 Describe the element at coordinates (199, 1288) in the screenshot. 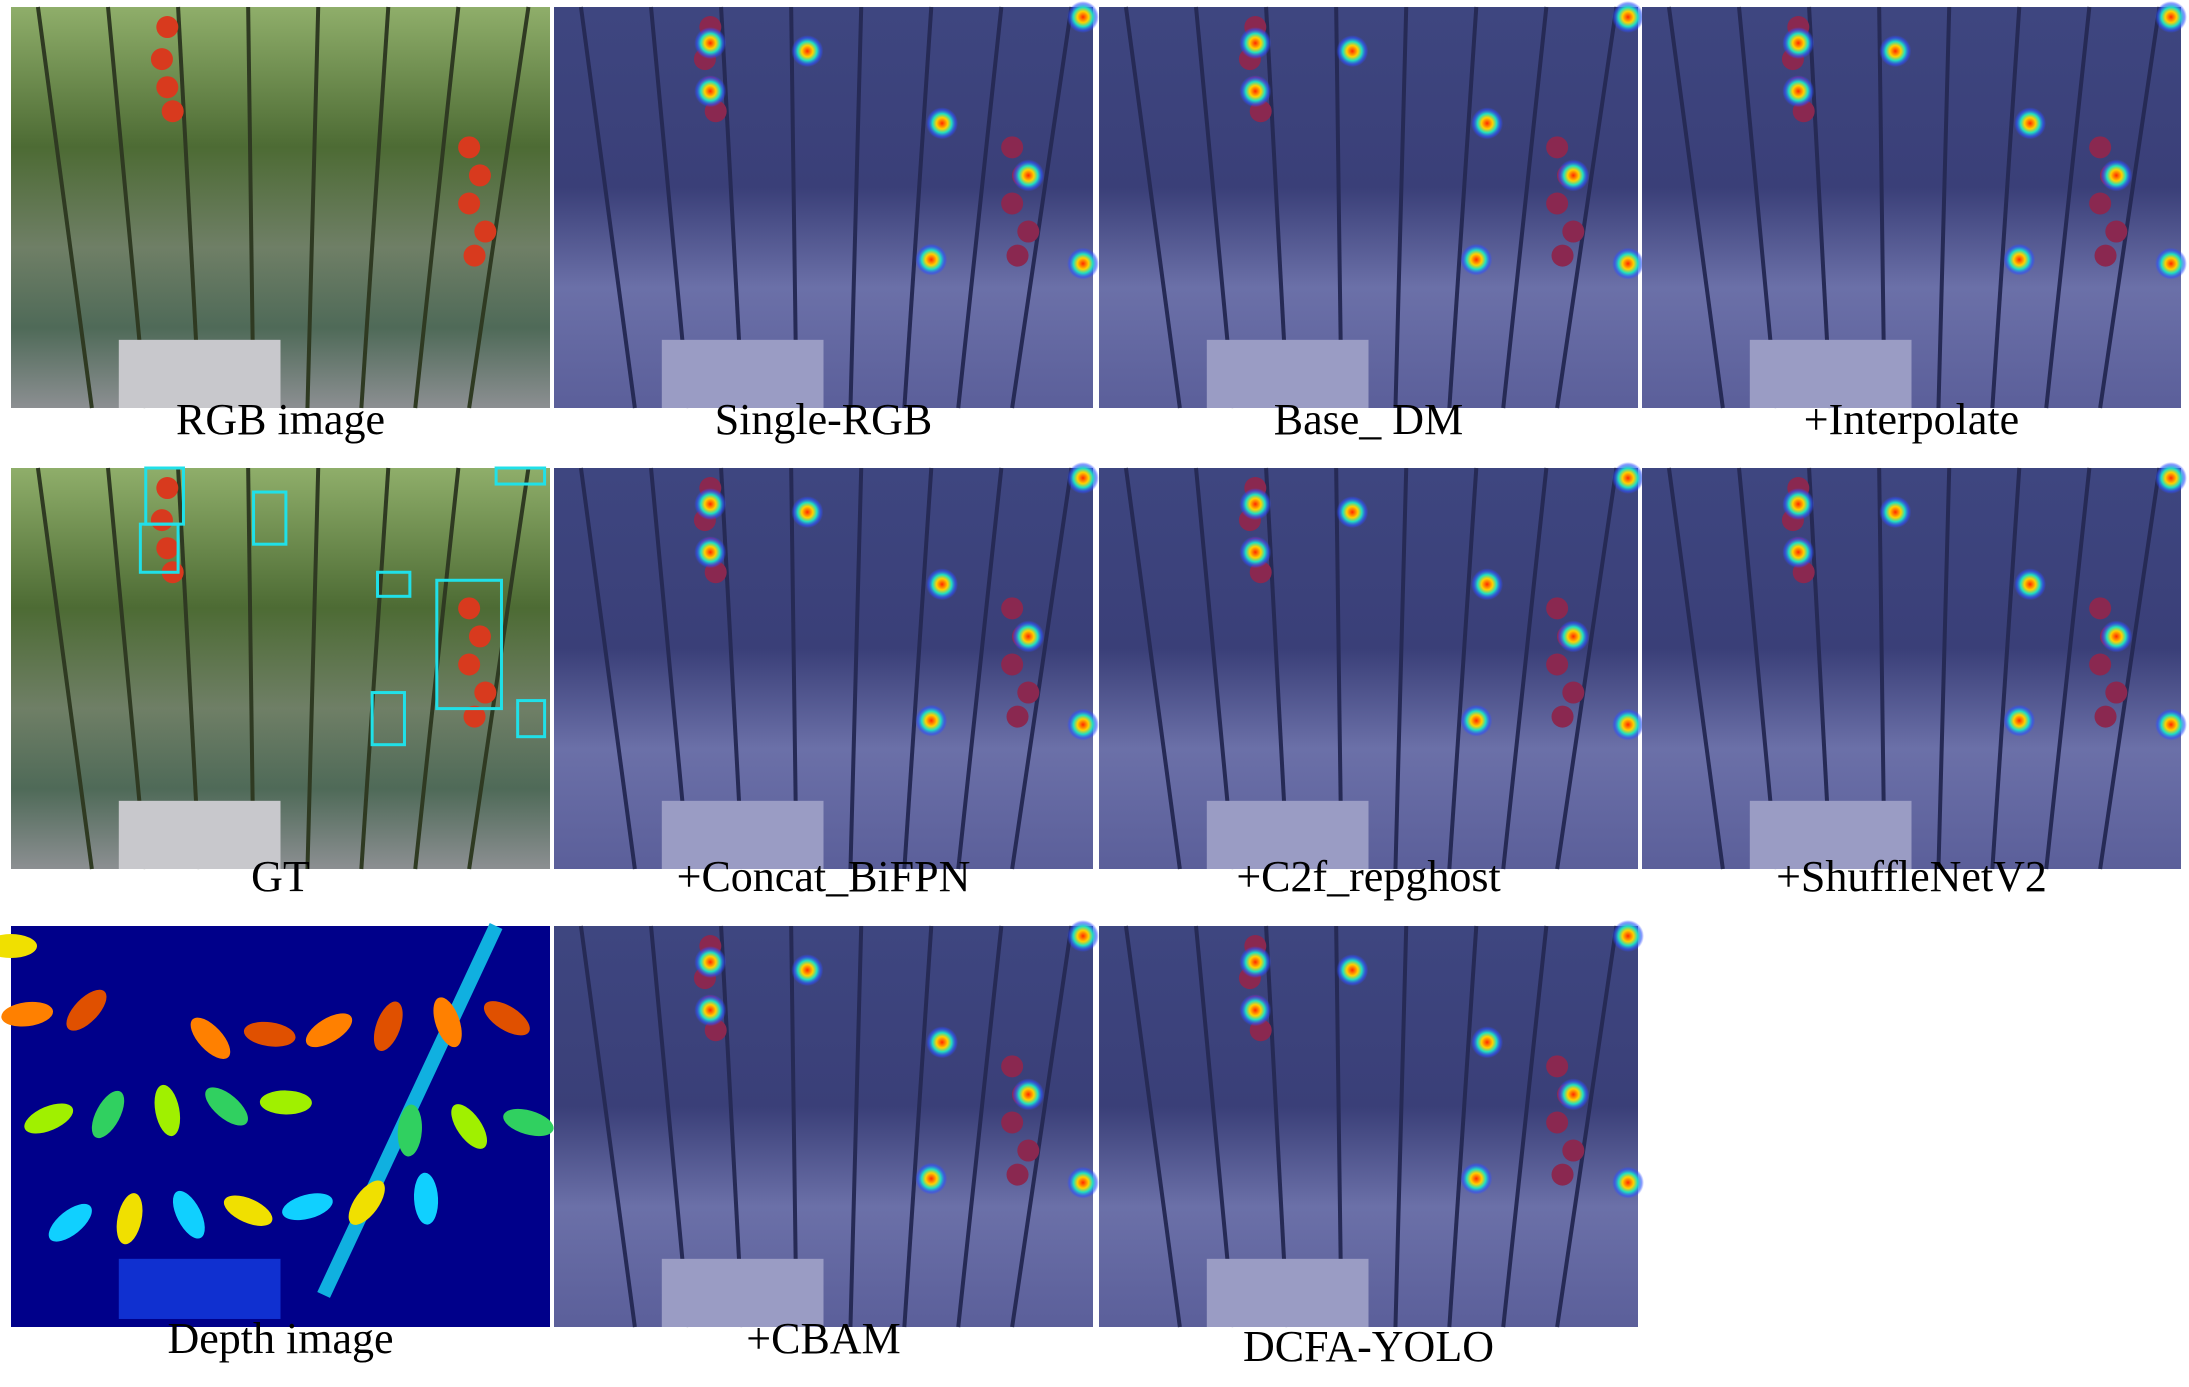

I see `robot-depth` at that location.